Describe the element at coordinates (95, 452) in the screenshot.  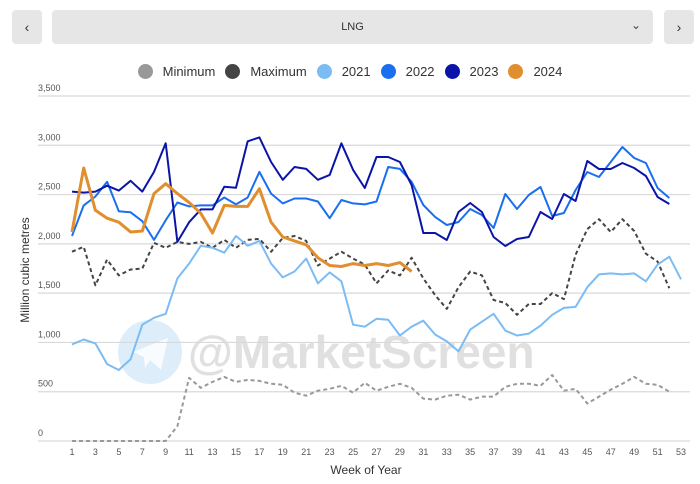
I see `x-tick-label: 3` at that location.